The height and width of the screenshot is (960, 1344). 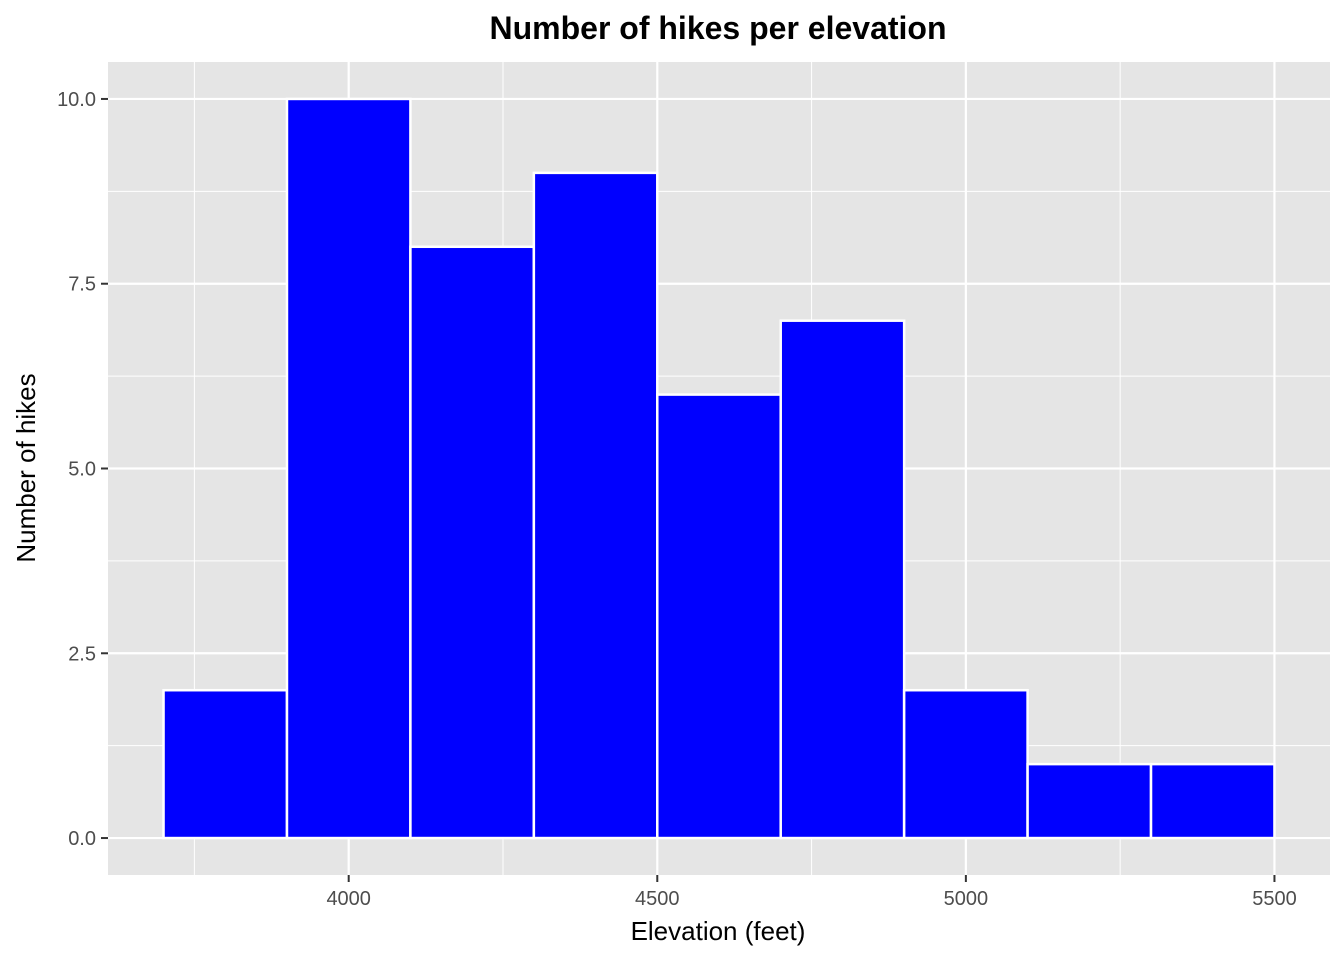 I want to click on x-tick-label: 4500, so click(x=657, y=899).